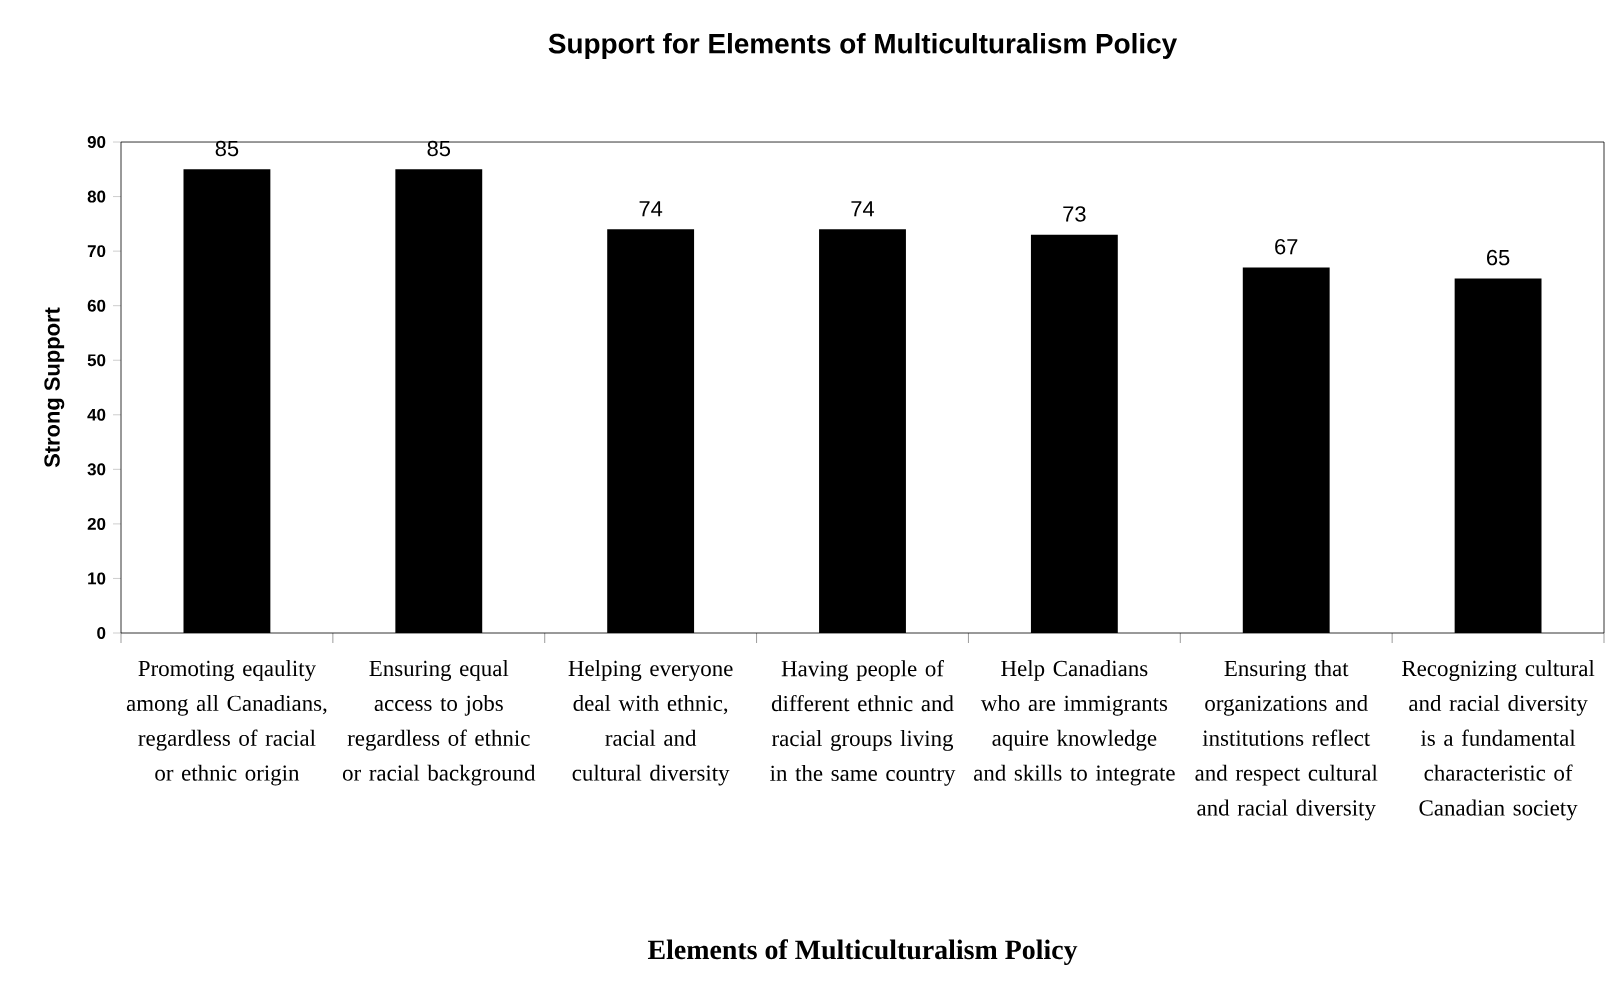  I want to click on y-axis-title: Strong Support, so click(54, 387).